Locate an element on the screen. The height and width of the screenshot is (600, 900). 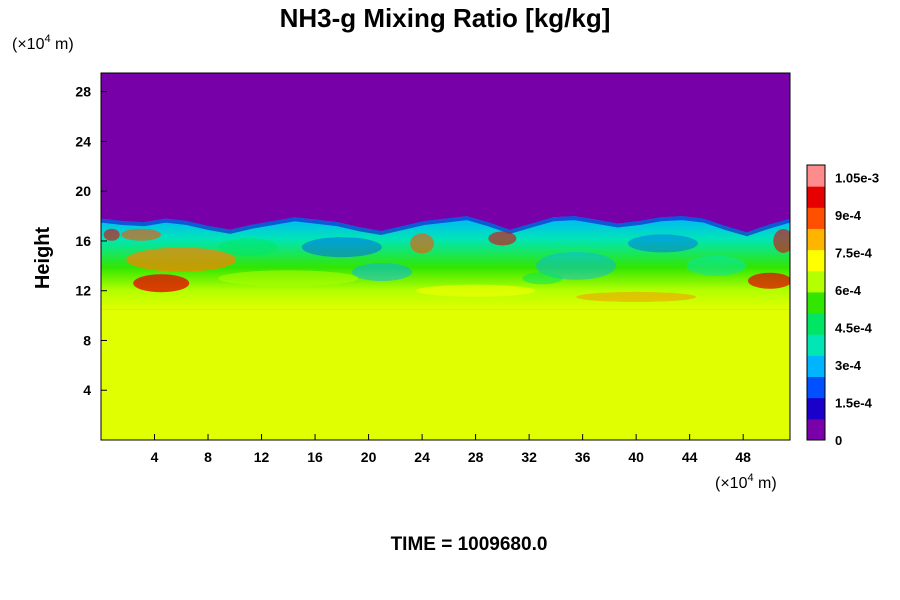
colorbar-tick-label: 3e-4 is located at coordinates (848, 365).